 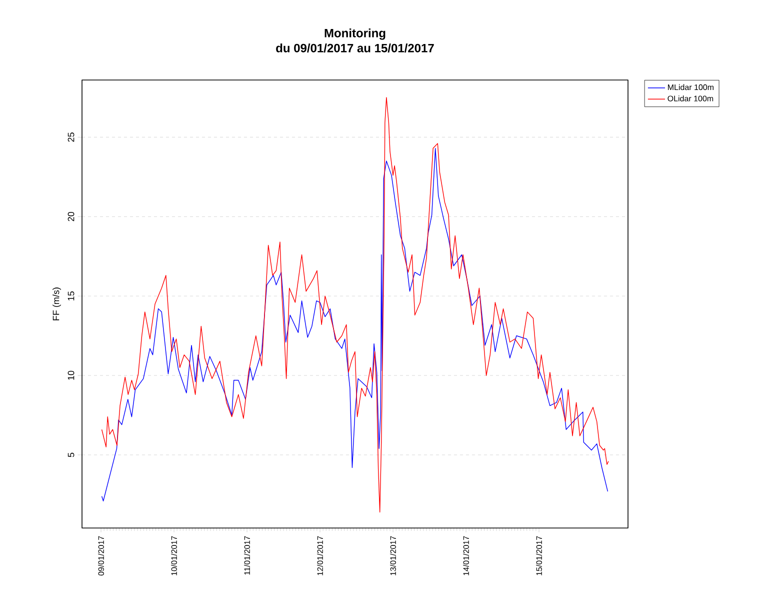 I want to click on chart-title: Monitoring, so click(x=355, y=34).